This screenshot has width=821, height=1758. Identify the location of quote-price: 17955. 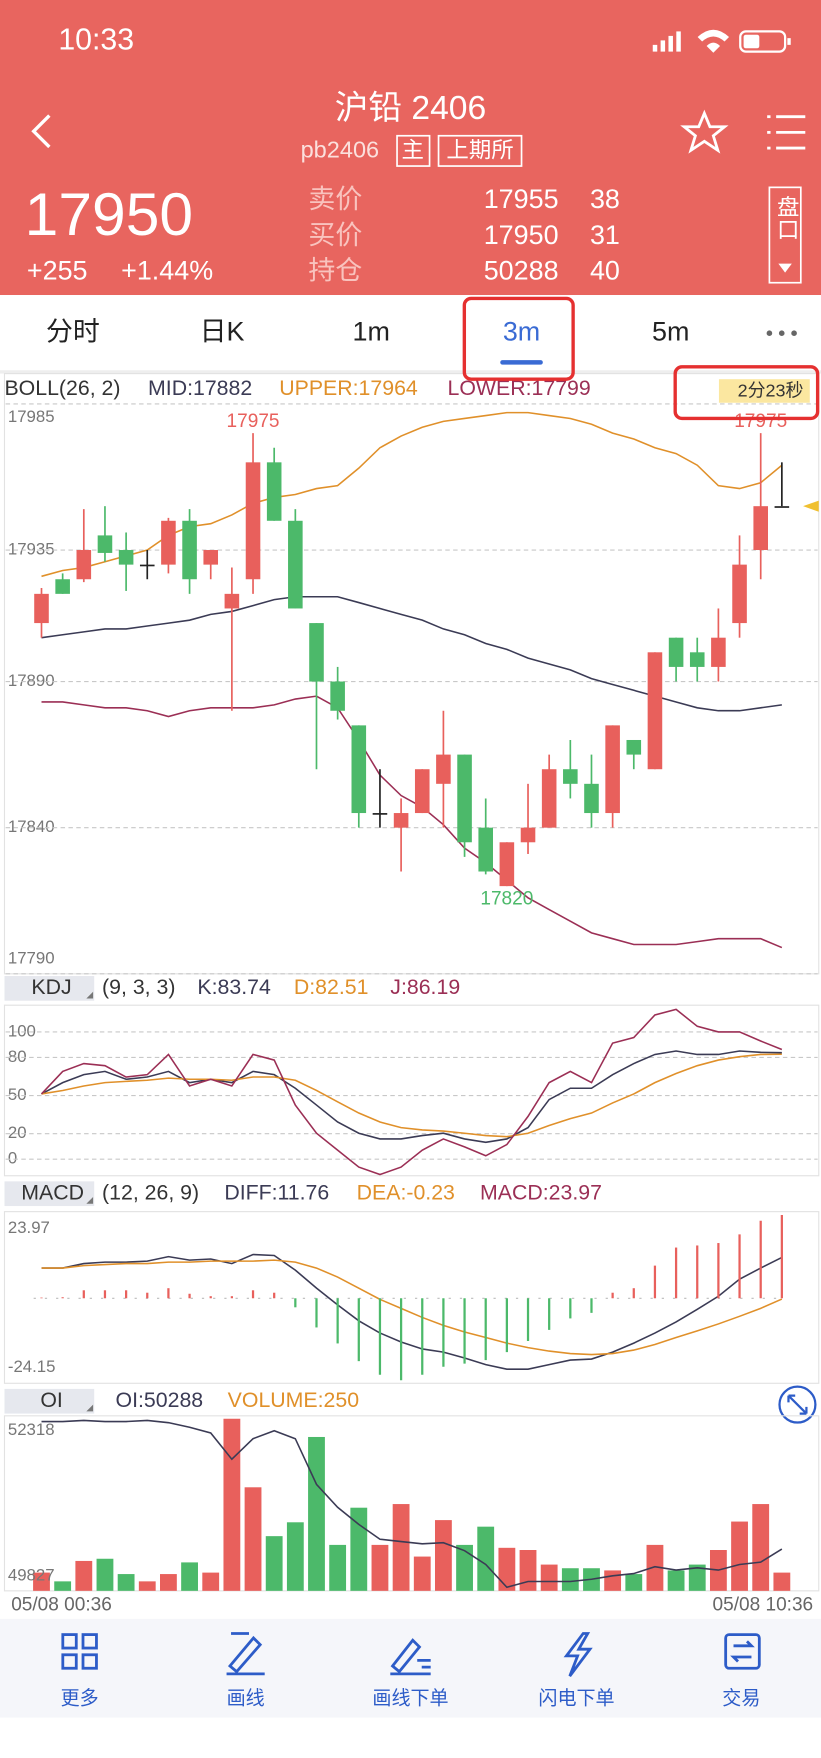
(521, 199).